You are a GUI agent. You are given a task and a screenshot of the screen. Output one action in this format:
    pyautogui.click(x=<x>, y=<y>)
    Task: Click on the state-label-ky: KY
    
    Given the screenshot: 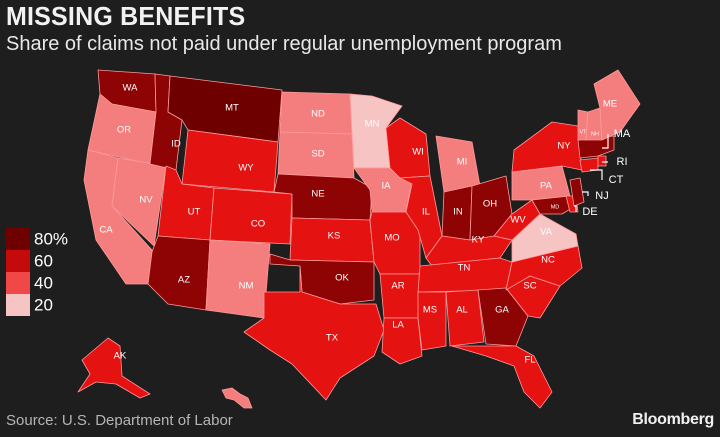 What is the action you would take?
    pyautogui.click(x=478, y=240)
    